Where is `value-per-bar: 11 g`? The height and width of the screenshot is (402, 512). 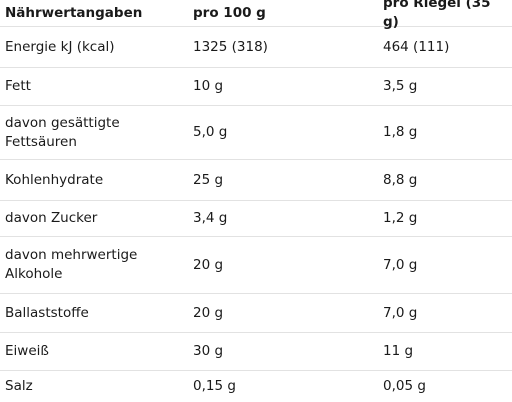 value-per-bar: 11 g is located at coordinates (398, 351).